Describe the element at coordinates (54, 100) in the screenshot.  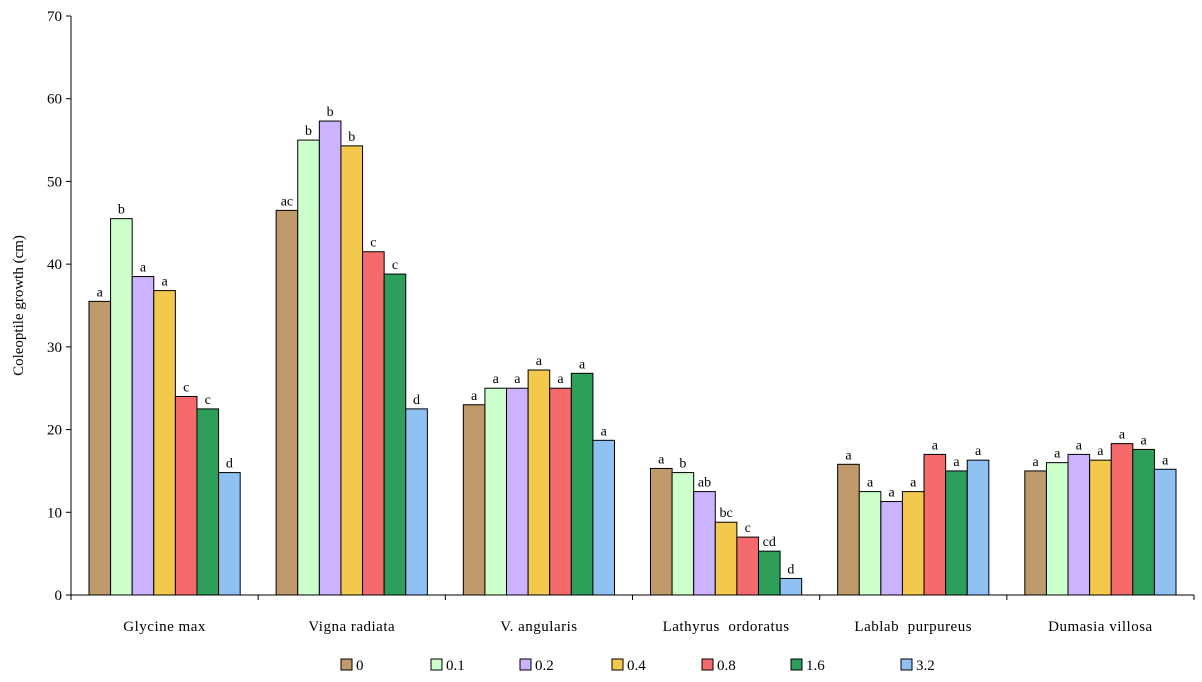
I see `y-tick-label: 60` at that location.